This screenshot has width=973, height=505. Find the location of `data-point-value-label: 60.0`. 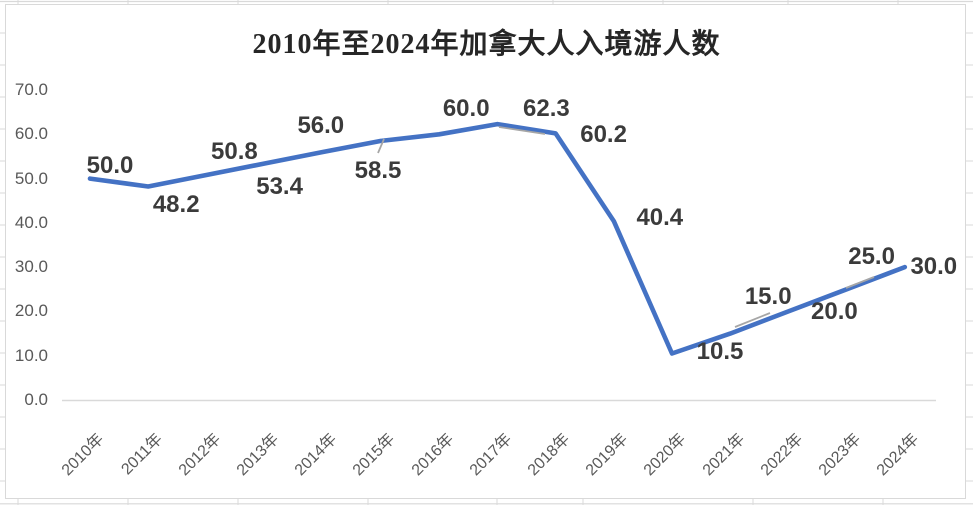

data-point-value-label: 60.0 is located at coordinates (466, 109).